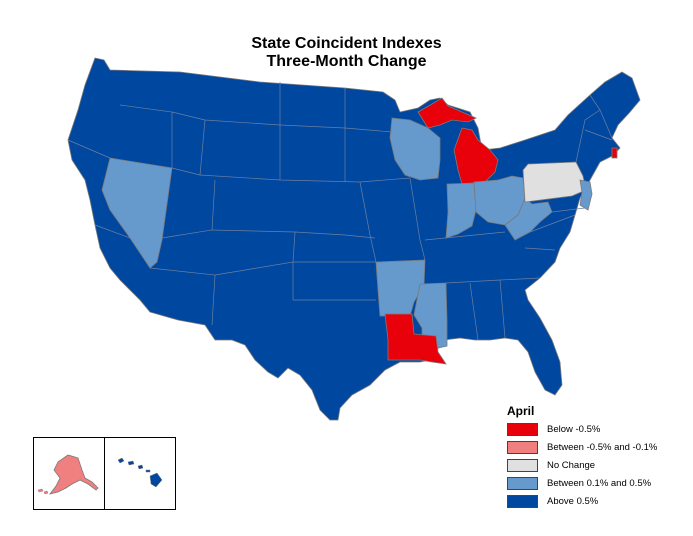  I want to click on legend-item-between-pos: Between 0.1% and 0.5%, so click(579, 483).